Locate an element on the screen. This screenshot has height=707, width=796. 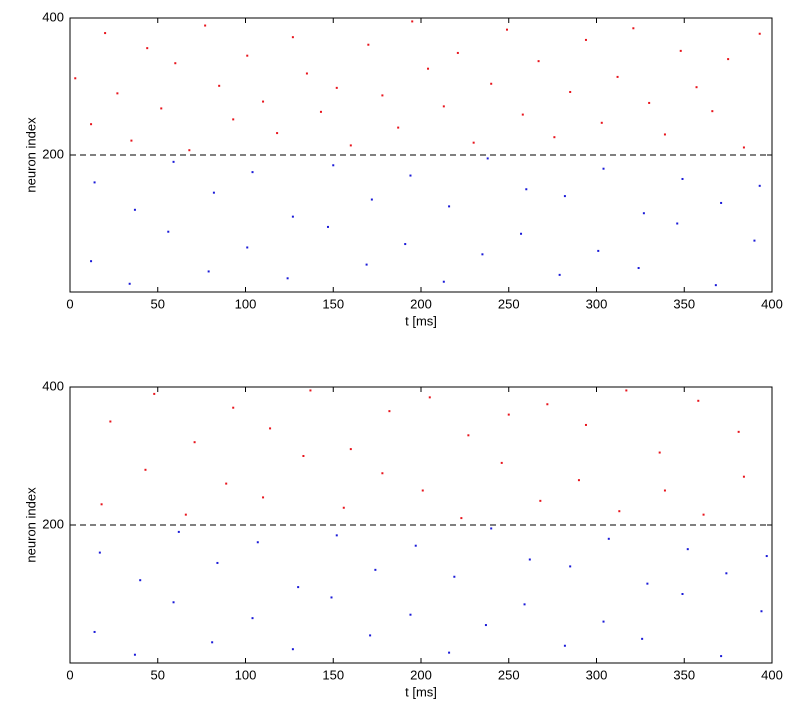
x-tick-label: 150 is located at coordinates (333, 674).